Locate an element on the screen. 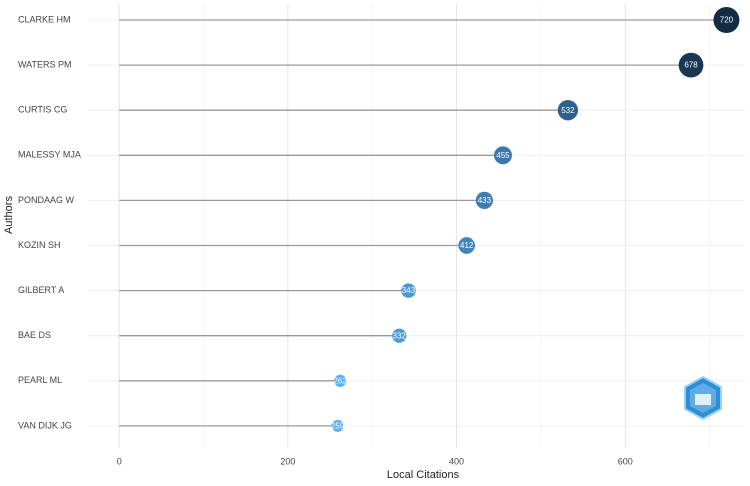 The width and height of the screenshot is (750, 486). y-tick-label: KOZIN SH is located at coordinates (39, 245).